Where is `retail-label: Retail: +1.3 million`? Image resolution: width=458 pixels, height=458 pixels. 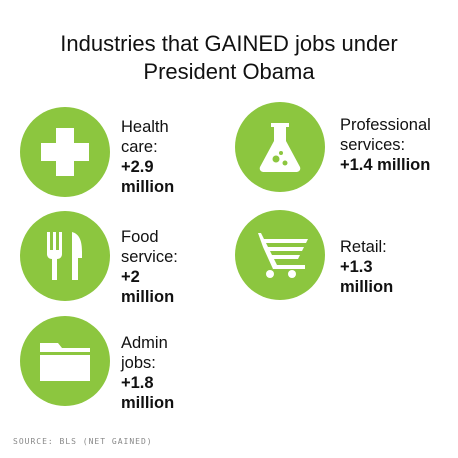 retail-label: Retail: +1.3 million is located at coordinates (366, 267).